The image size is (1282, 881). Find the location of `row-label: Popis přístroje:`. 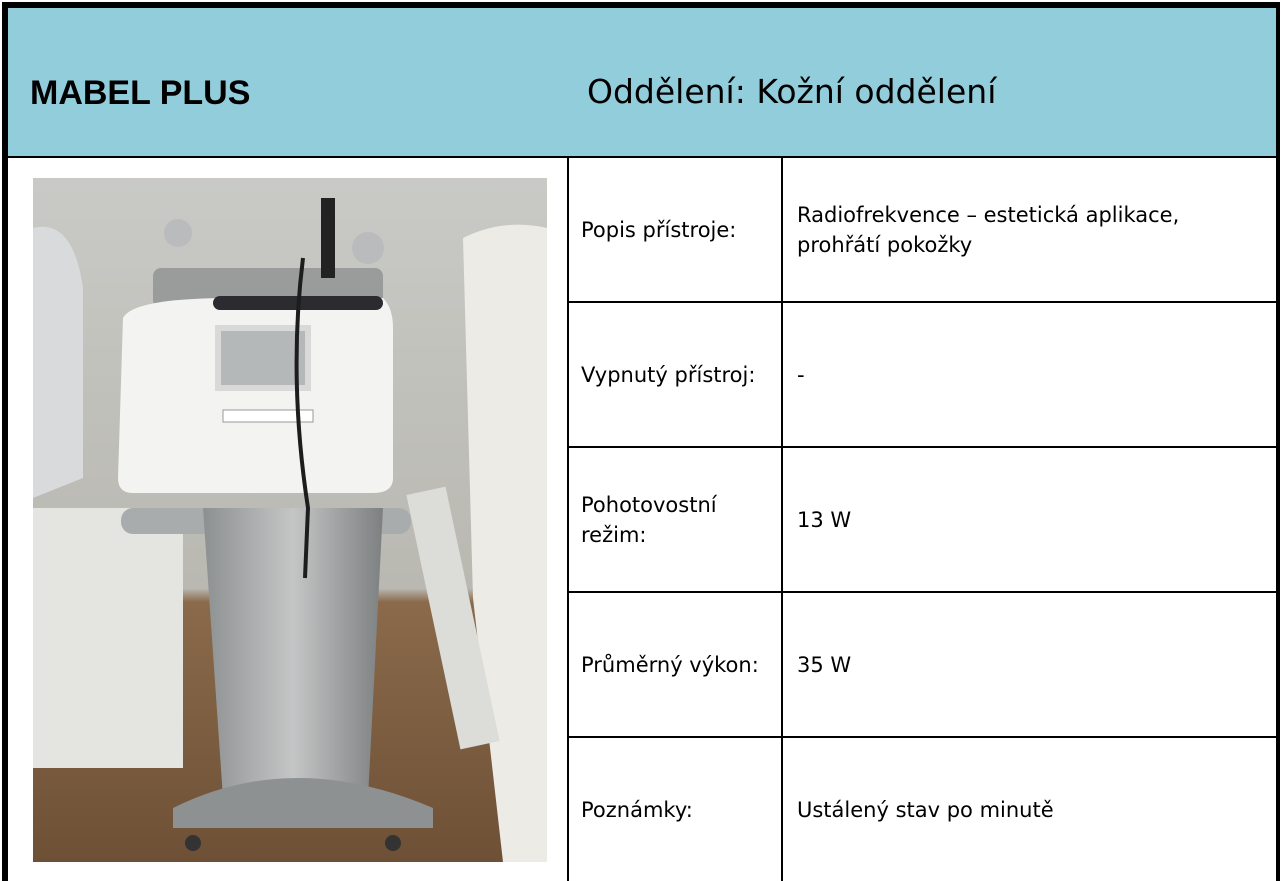

row-label: Popis přístroje: is located at coordinates (675, 229).